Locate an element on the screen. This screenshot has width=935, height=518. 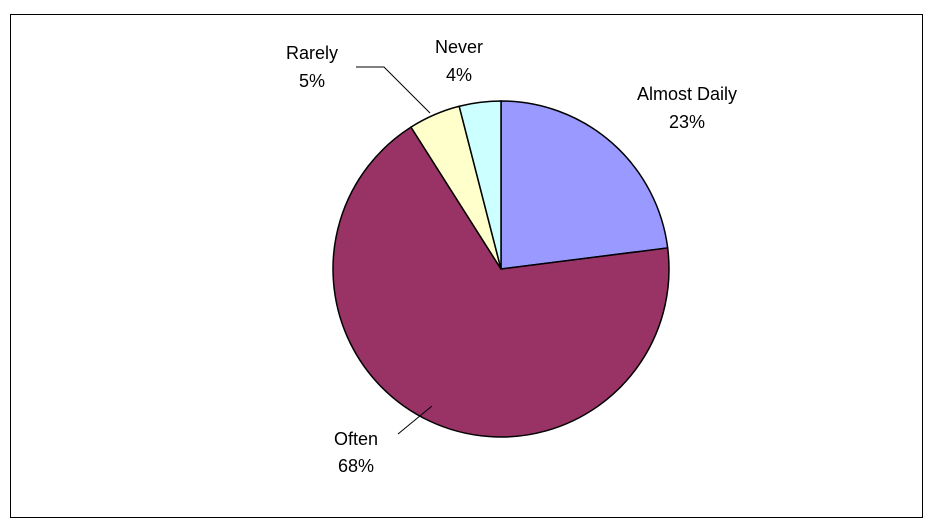
slice-label-never: Never is located at coordinates (459, 47).